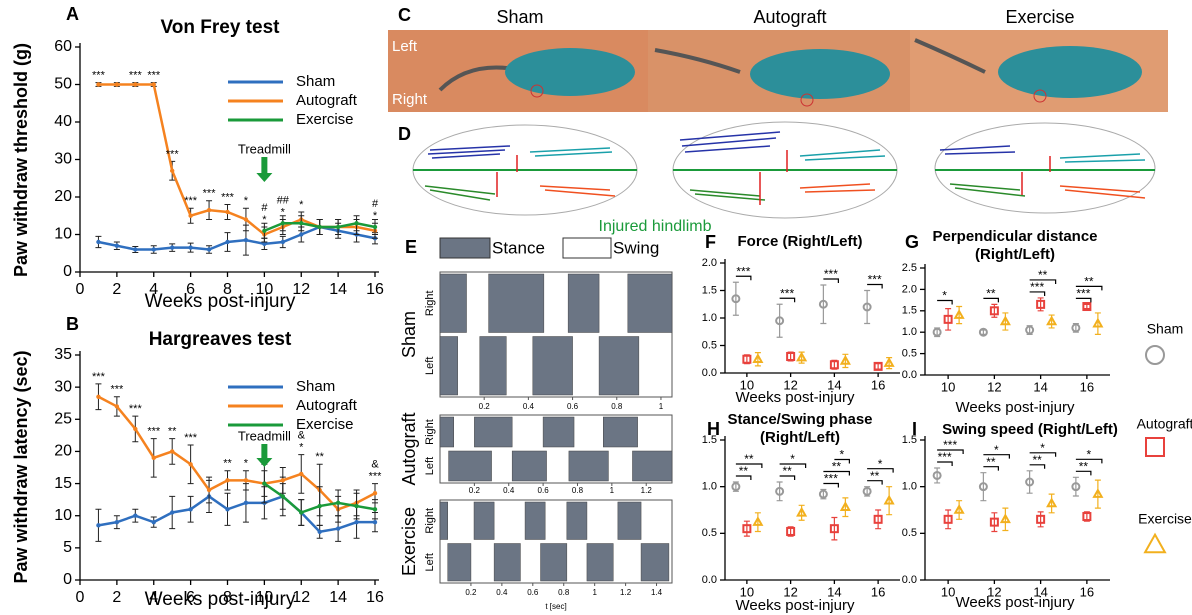  What do you see at coordinates (587, 248) in the screenshot?
I see `legend-swatch` at bounding box center [587, 248].